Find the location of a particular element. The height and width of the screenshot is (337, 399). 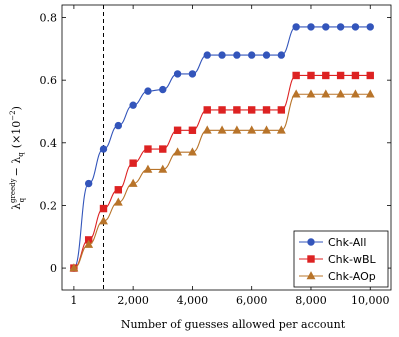

y-label-rest: − λ is located at coordinates (16, 168).